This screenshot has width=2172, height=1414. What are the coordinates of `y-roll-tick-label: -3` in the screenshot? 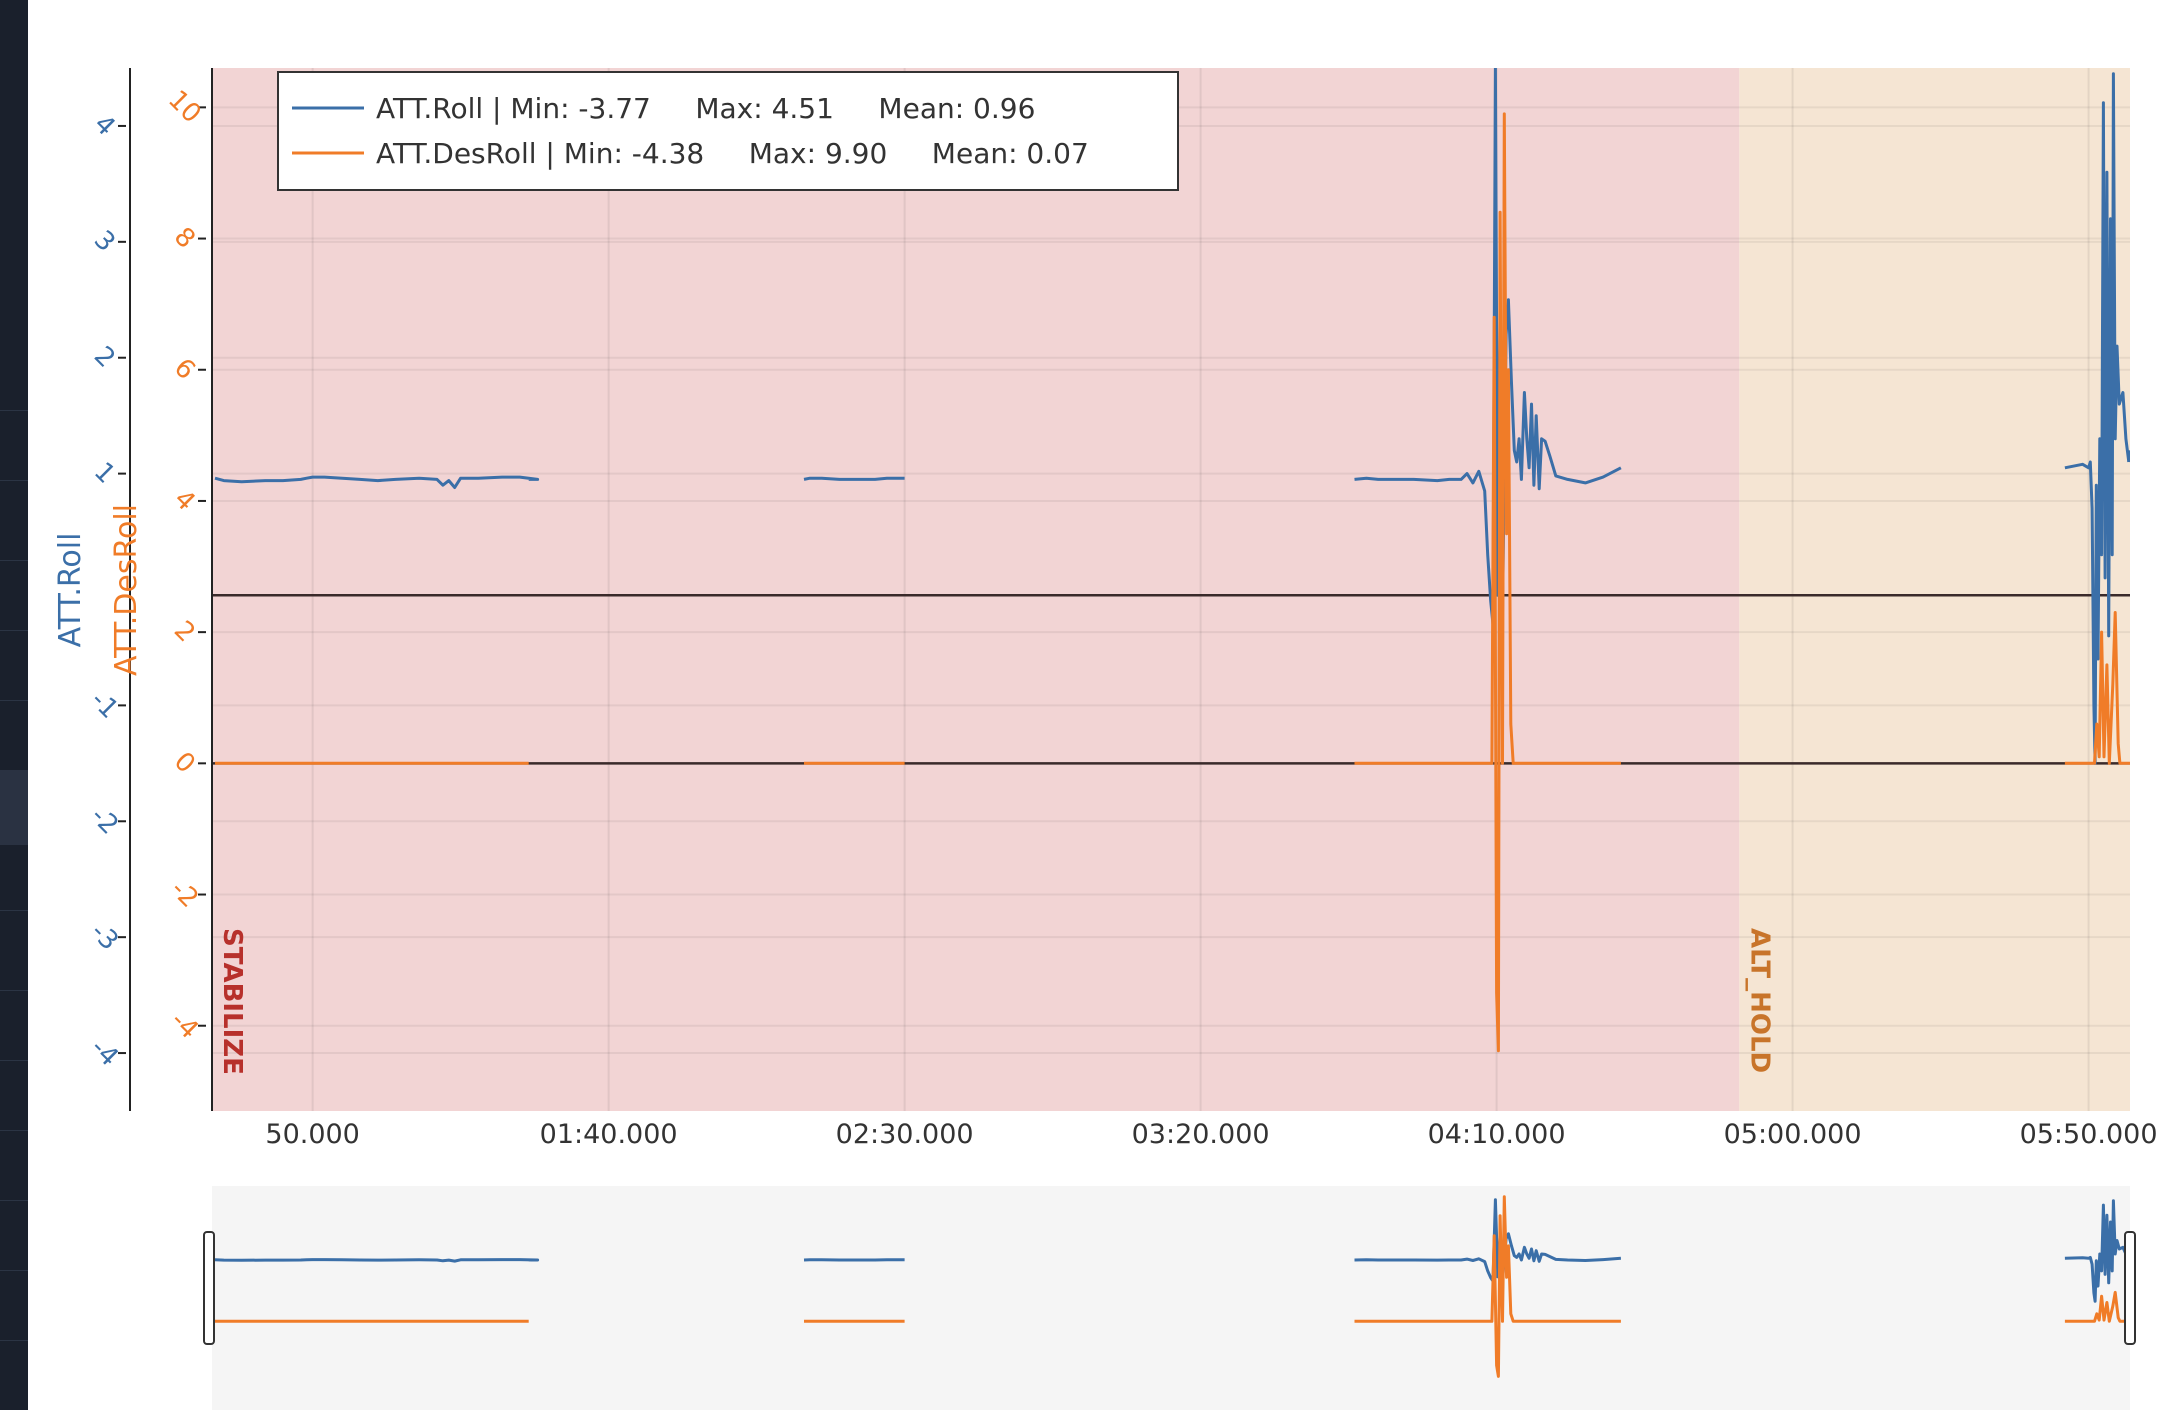 It's located at (105, 937).